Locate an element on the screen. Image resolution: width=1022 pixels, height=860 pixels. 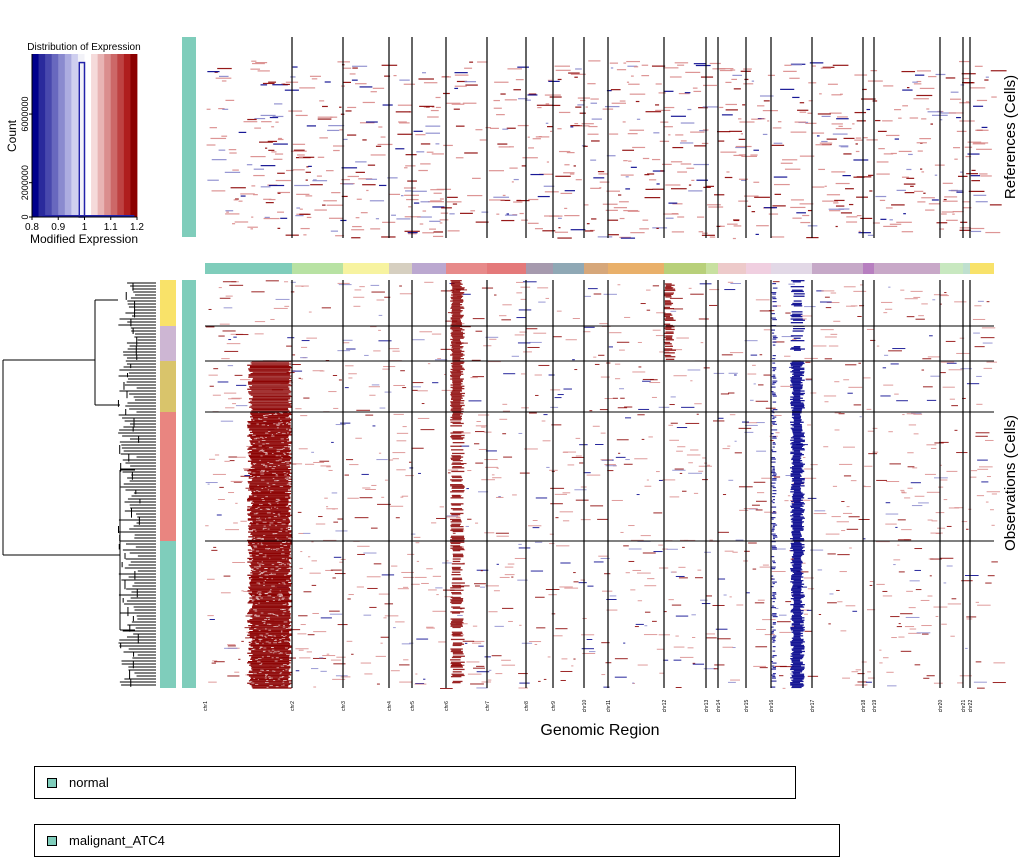
sample-annotation-bar is located at coordinates (189, 484).